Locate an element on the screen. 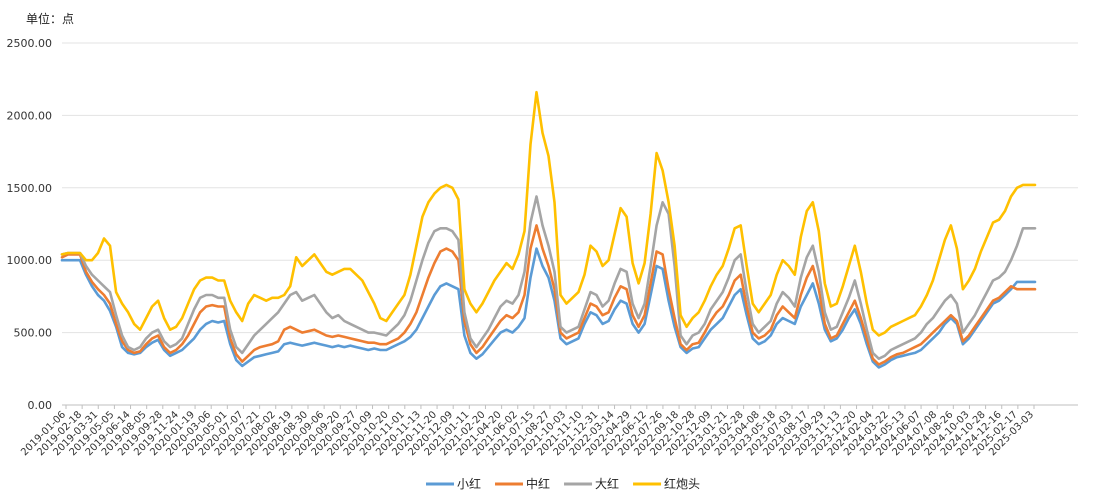 The image size is (1095, 503). y-tick-label: 500.00 is located at coordinates (33, 333).